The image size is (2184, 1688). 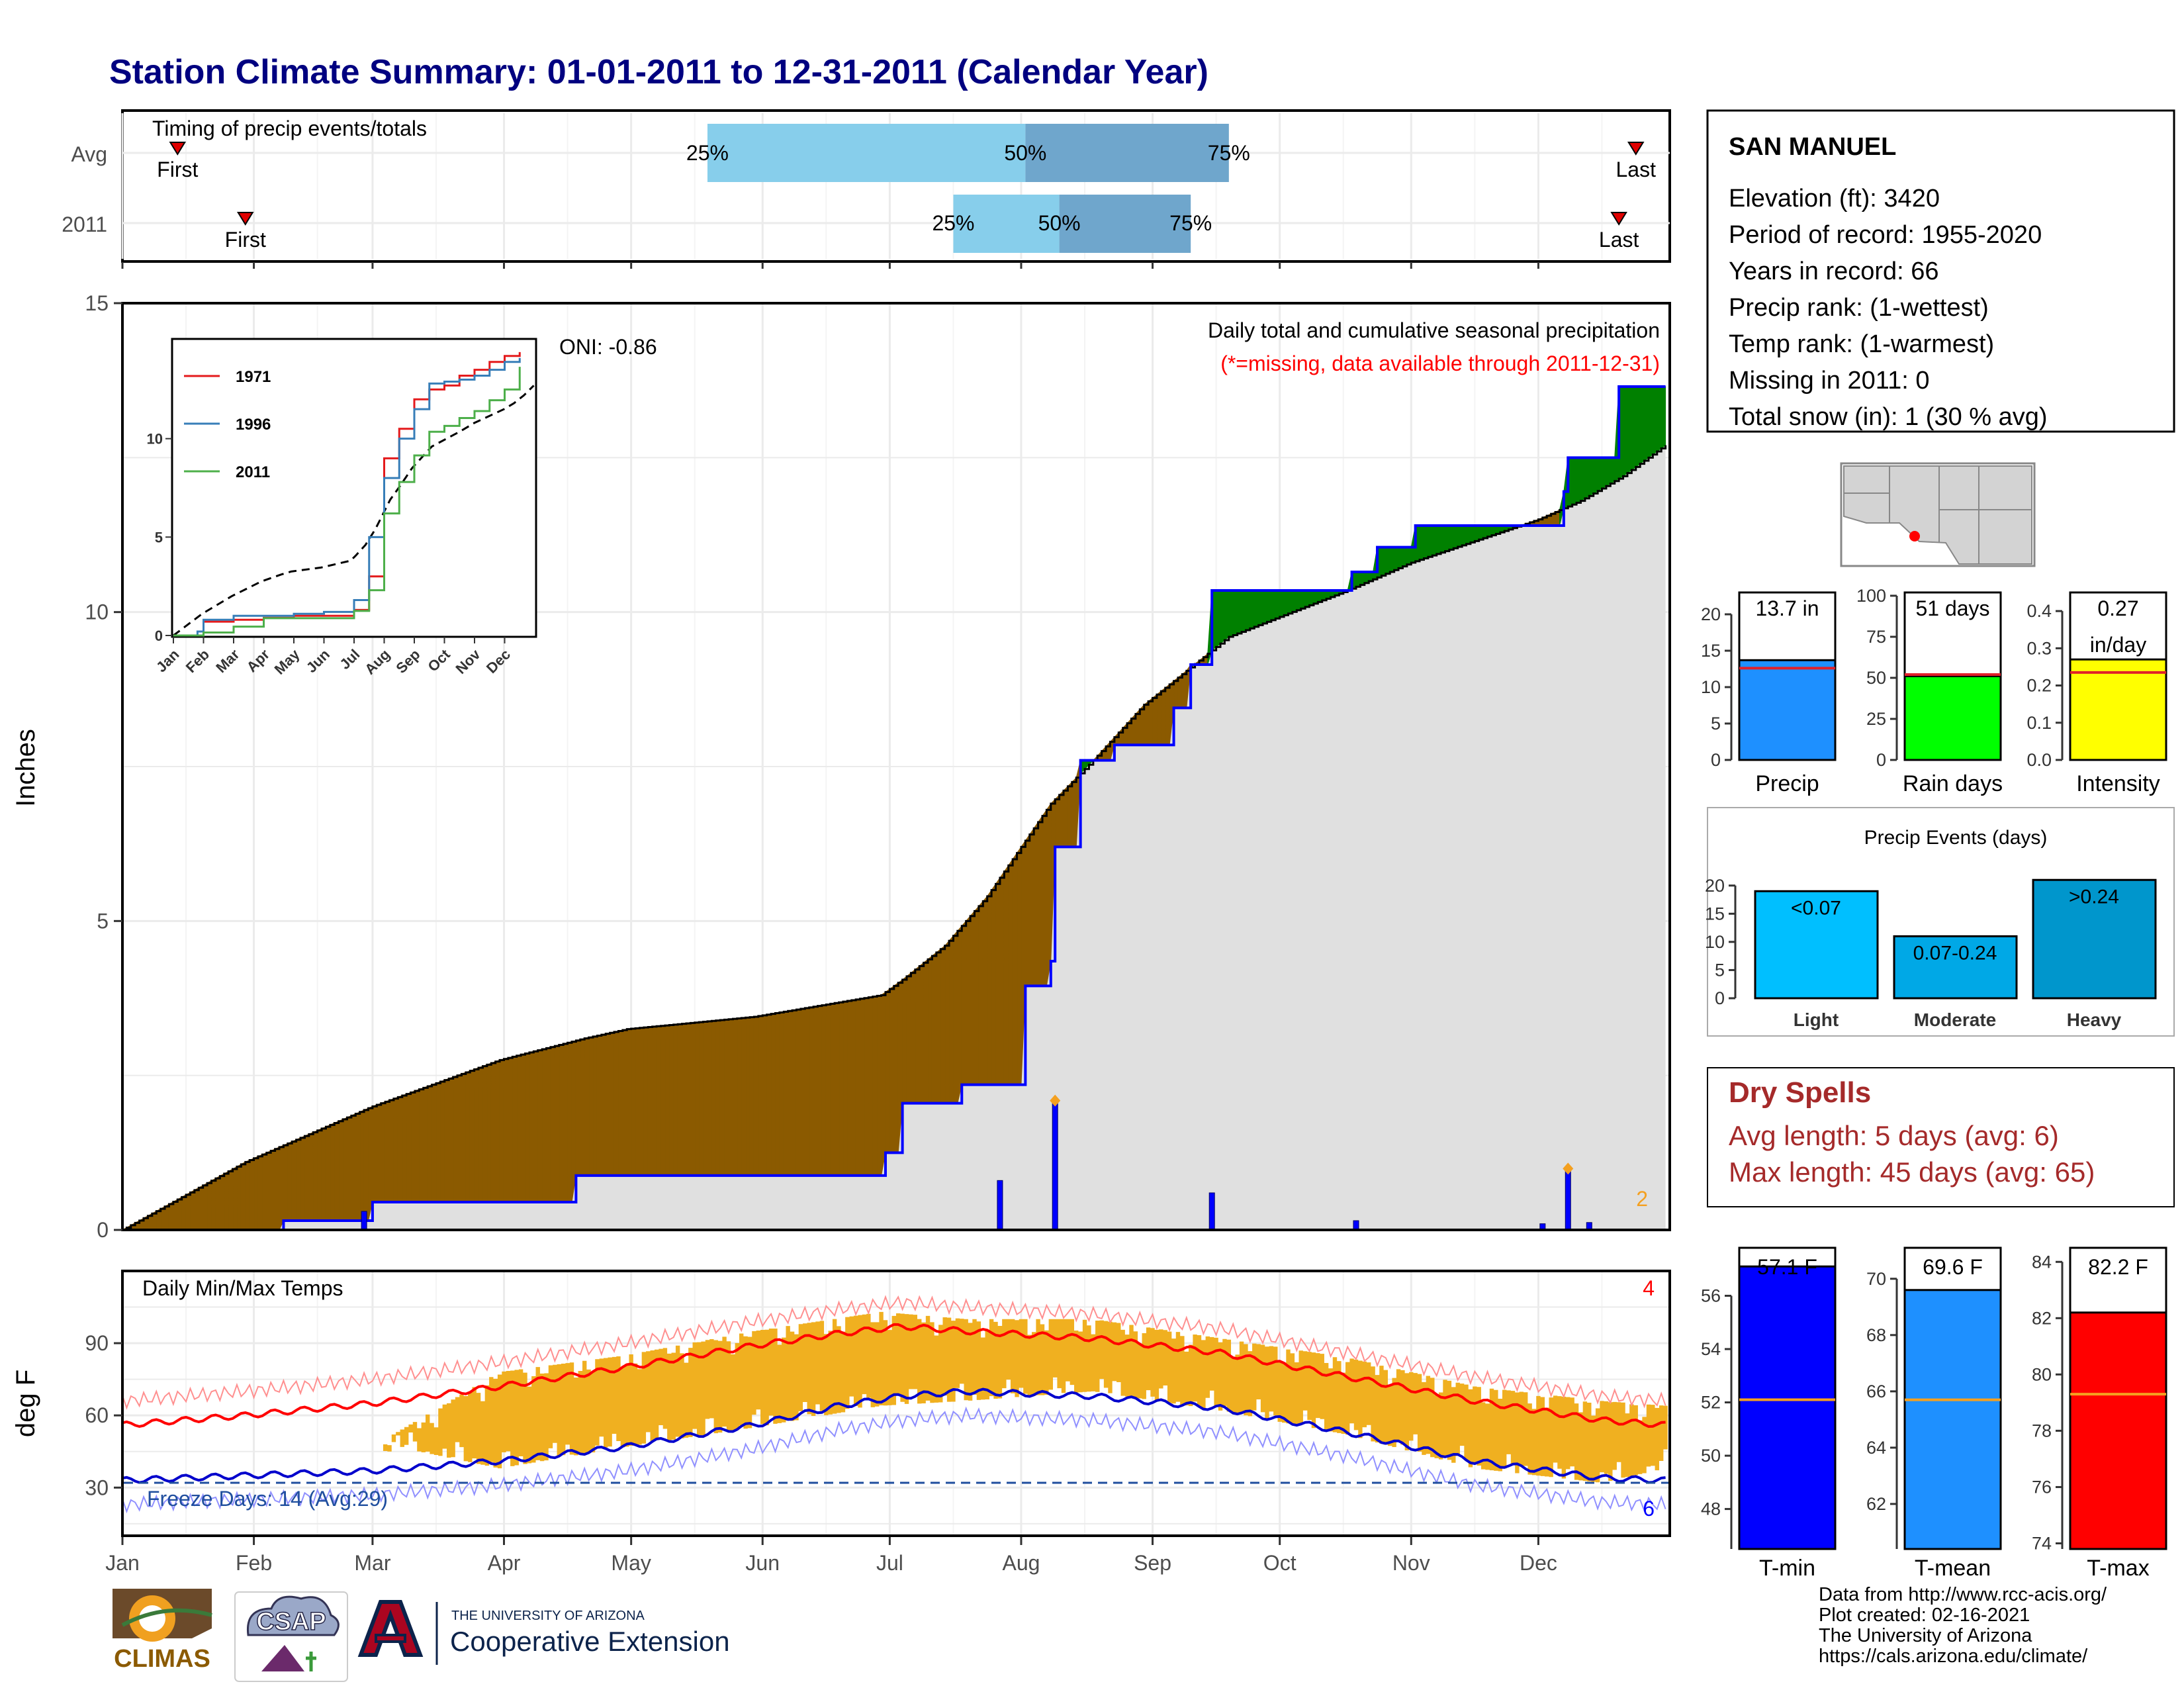 I want to click on month-label: May, so click(x=631, y=1563).